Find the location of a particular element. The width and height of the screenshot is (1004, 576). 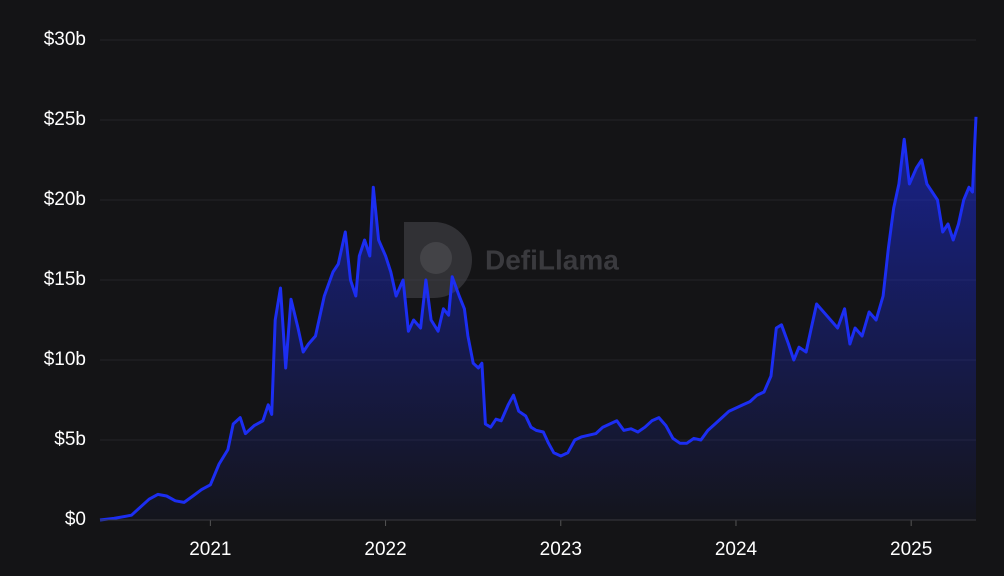

y-tick-label: $30b is located at coordinates (65, 39).